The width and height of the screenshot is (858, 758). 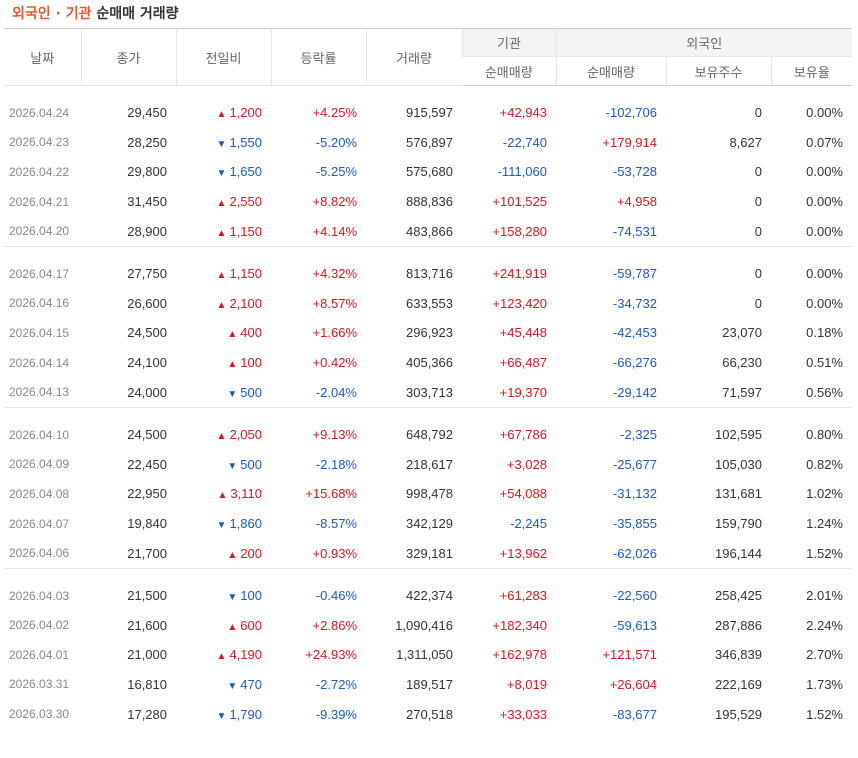 What do you see at coordinates (137, 14) in the screenshot?
I see `section-title-rest: 순매매 거래량` at bounding box center [137, 14].